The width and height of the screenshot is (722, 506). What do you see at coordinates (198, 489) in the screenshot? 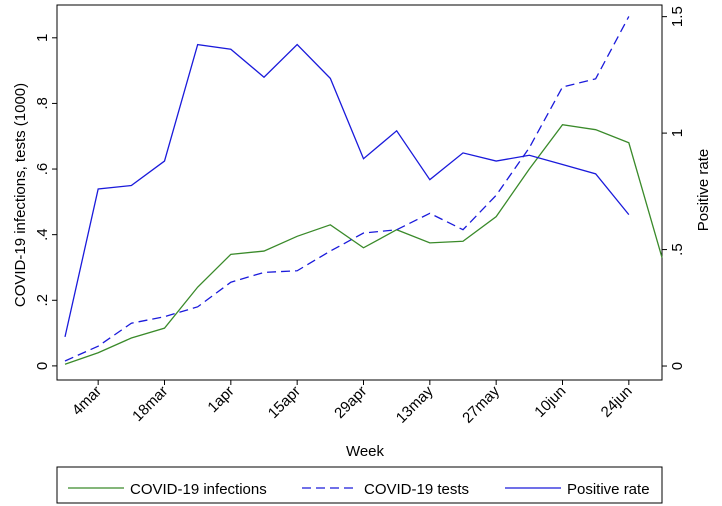
I see `legend-label: COVID-19 infections` at bounding box center [198, 489].